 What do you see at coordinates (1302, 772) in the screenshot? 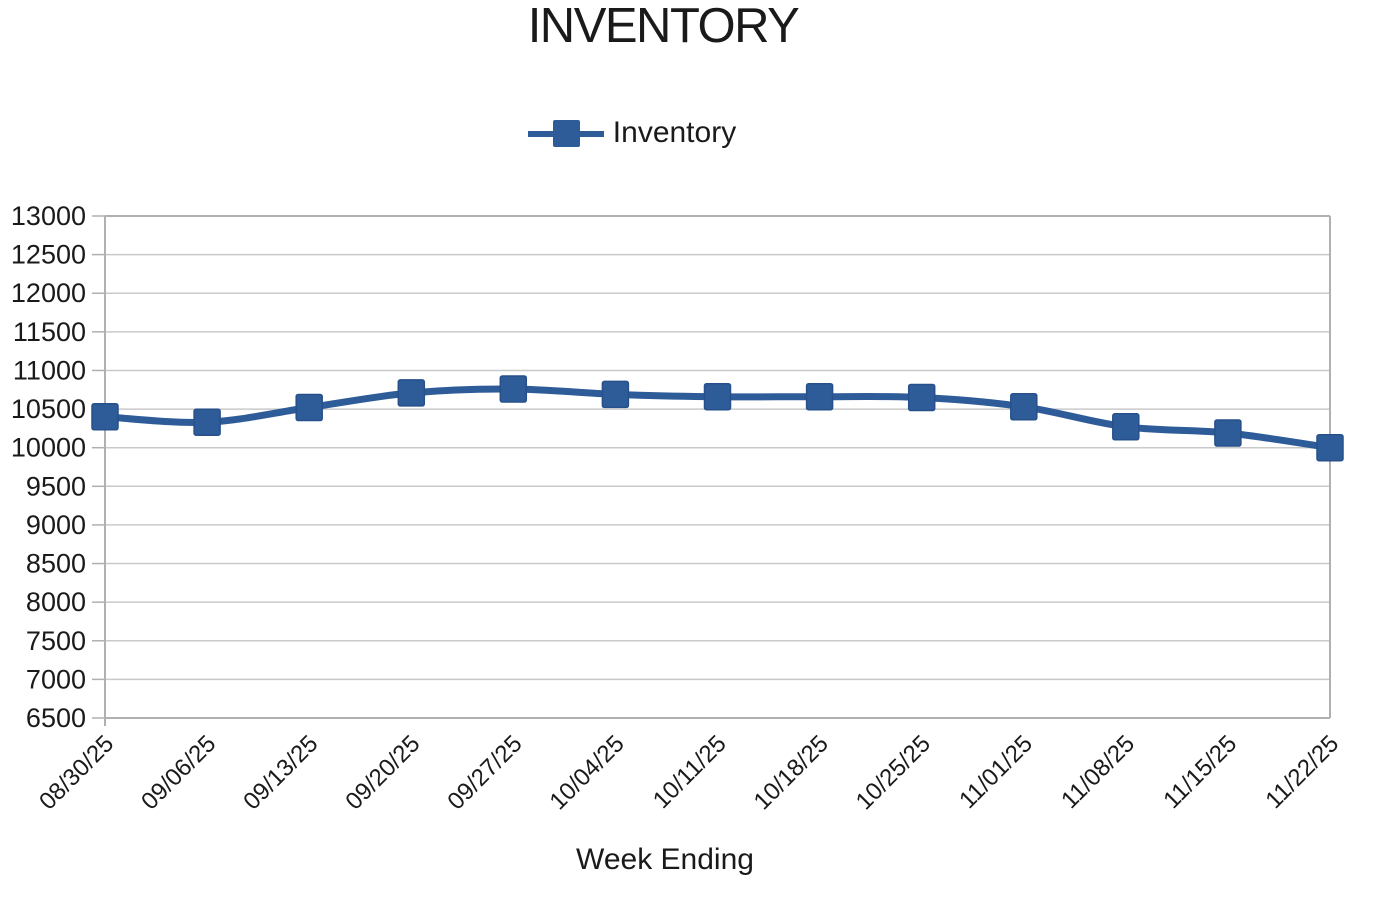
I see `x-tick-label: 11/22/25` at bounding box center [1302, 772].